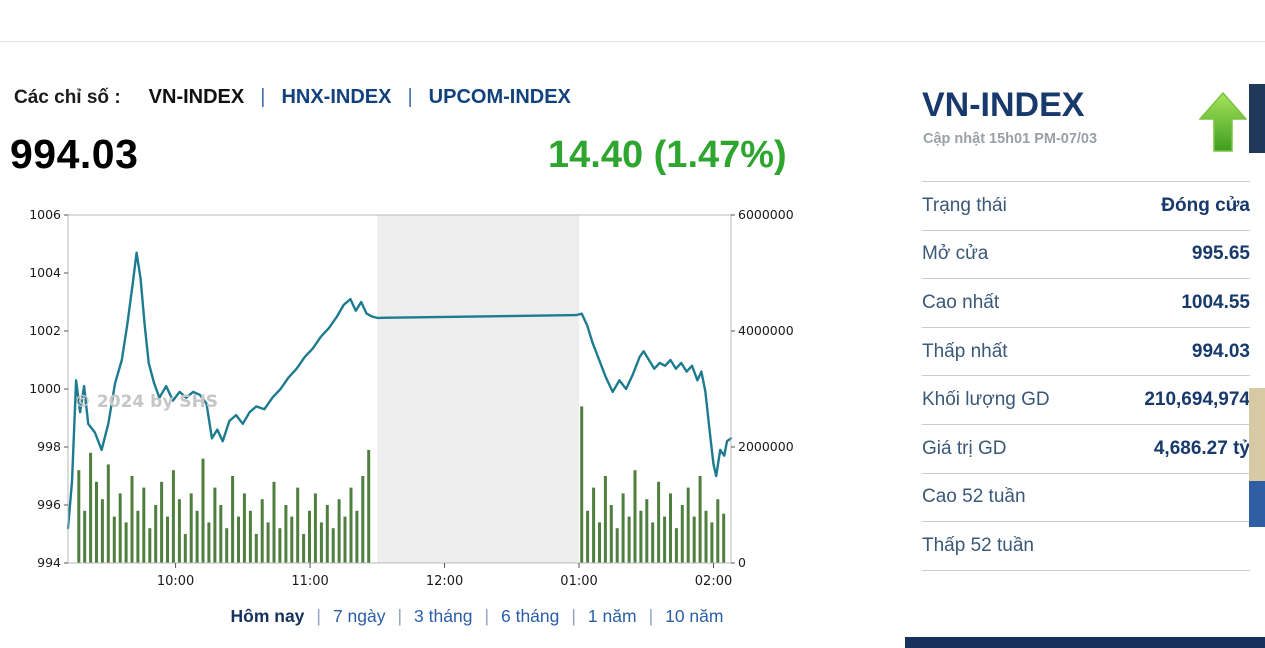 Image resolution: width=1265 pixels, height=648 pixels. Describe the element at coordinates (67, 97) in the screenshot. I see `indices-bar-label: Các chỉ số :` at that location.